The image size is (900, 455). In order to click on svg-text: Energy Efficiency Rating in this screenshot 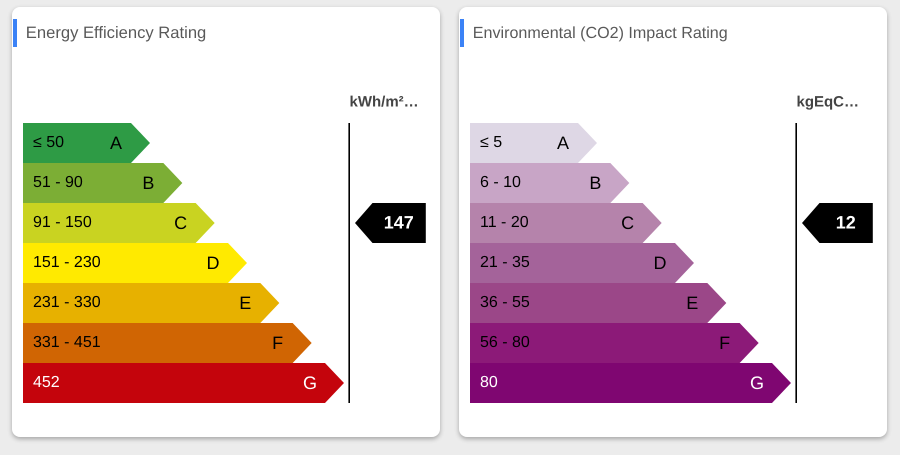, I will do `click(116, 32)`.